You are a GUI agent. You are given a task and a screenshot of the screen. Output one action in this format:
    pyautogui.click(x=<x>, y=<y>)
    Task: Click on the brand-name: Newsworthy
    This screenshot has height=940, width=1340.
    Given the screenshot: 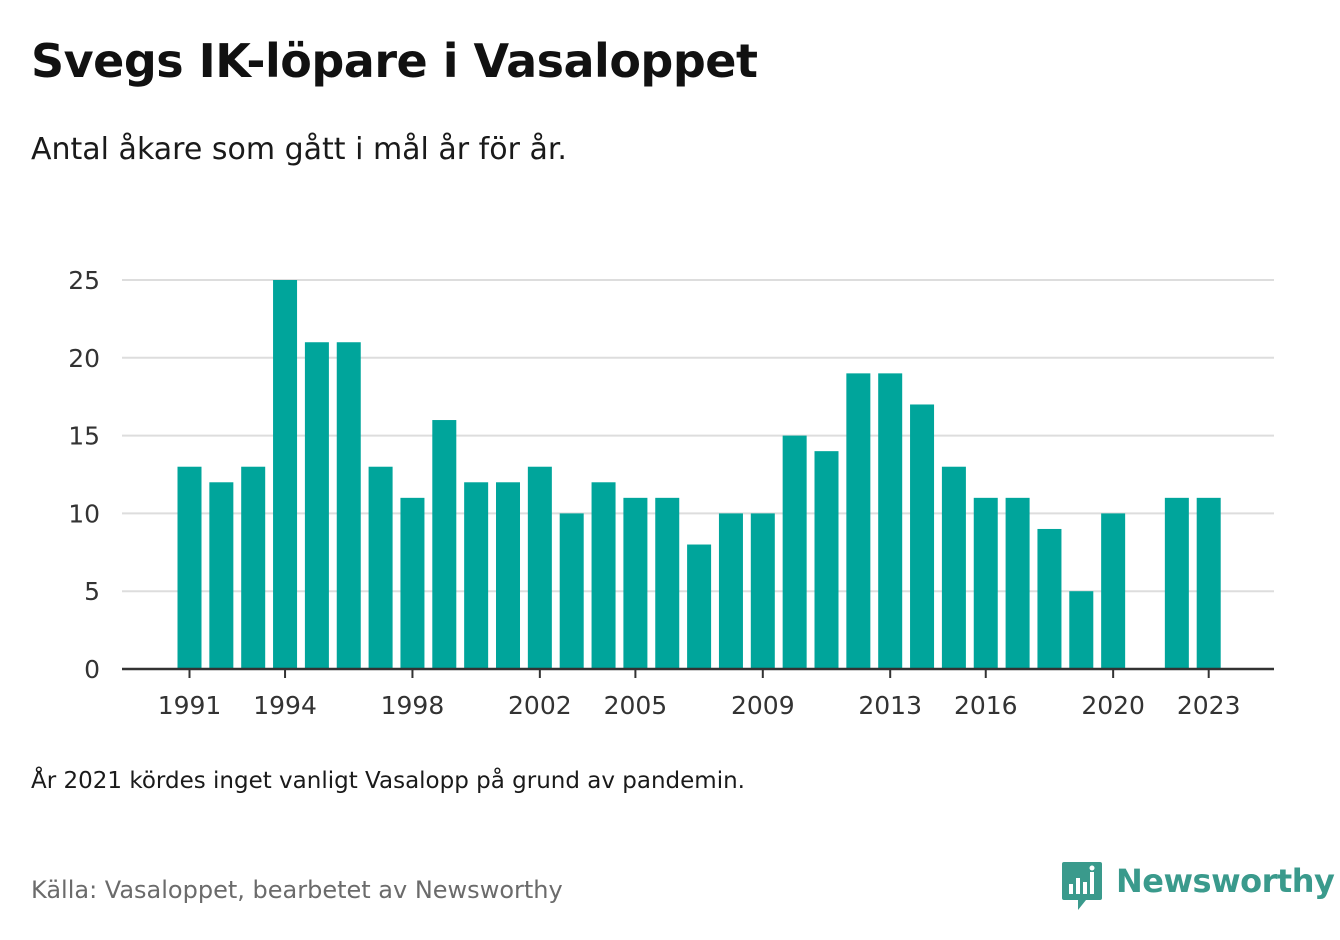 What is the action you would take?
    pyautogui.click(x=1225, y=881)
    